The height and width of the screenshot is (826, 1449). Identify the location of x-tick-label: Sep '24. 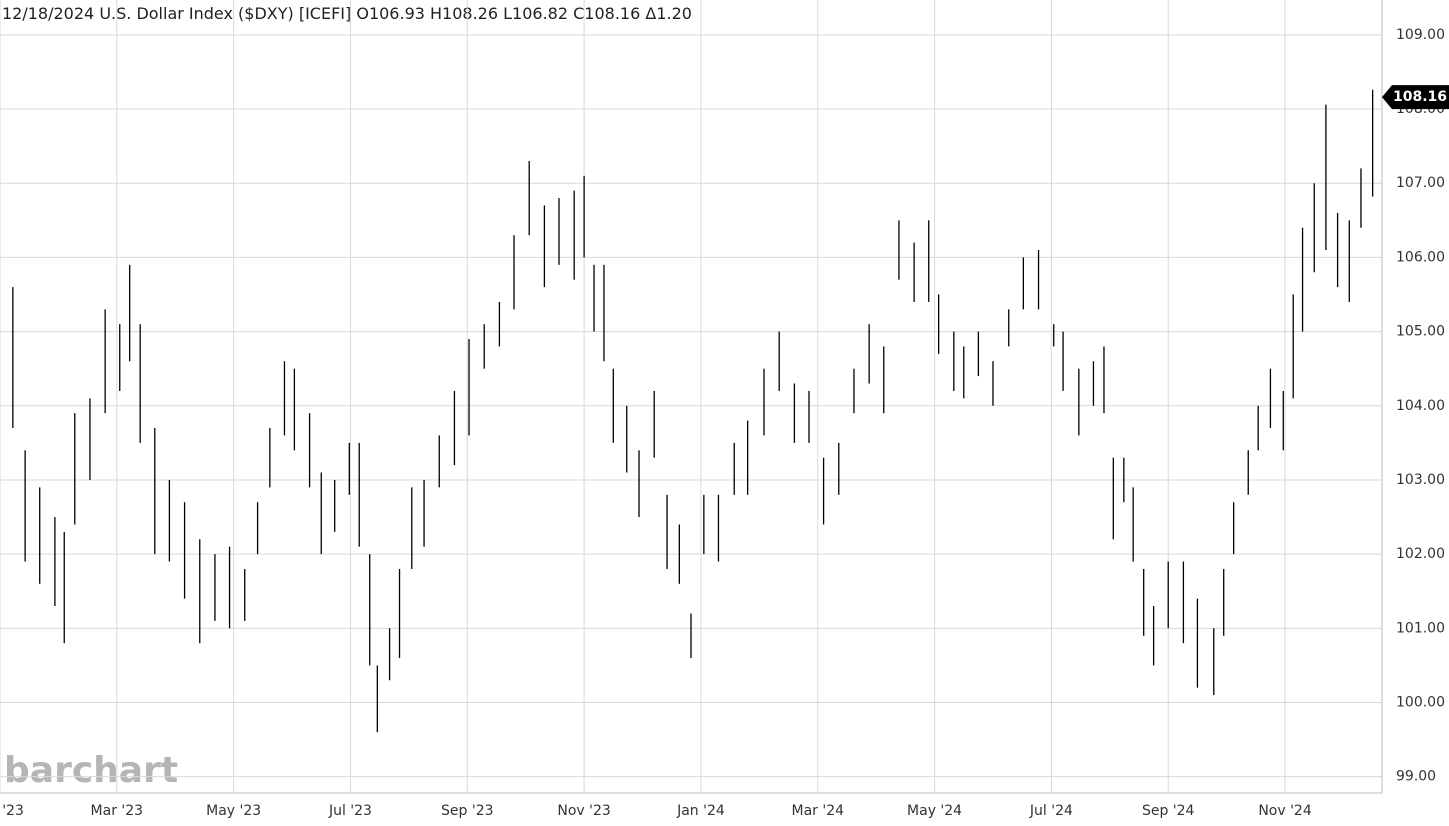
(1168, 811).